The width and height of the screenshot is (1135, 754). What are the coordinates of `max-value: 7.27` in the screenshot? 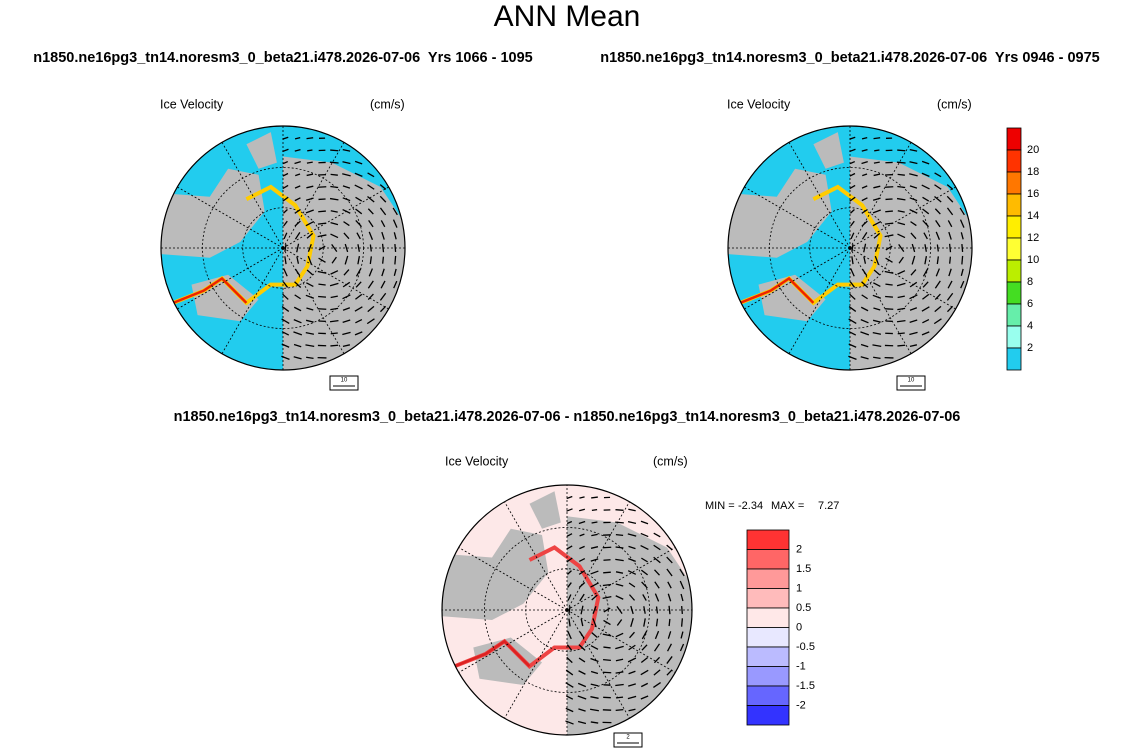 It's located at (828, 506).